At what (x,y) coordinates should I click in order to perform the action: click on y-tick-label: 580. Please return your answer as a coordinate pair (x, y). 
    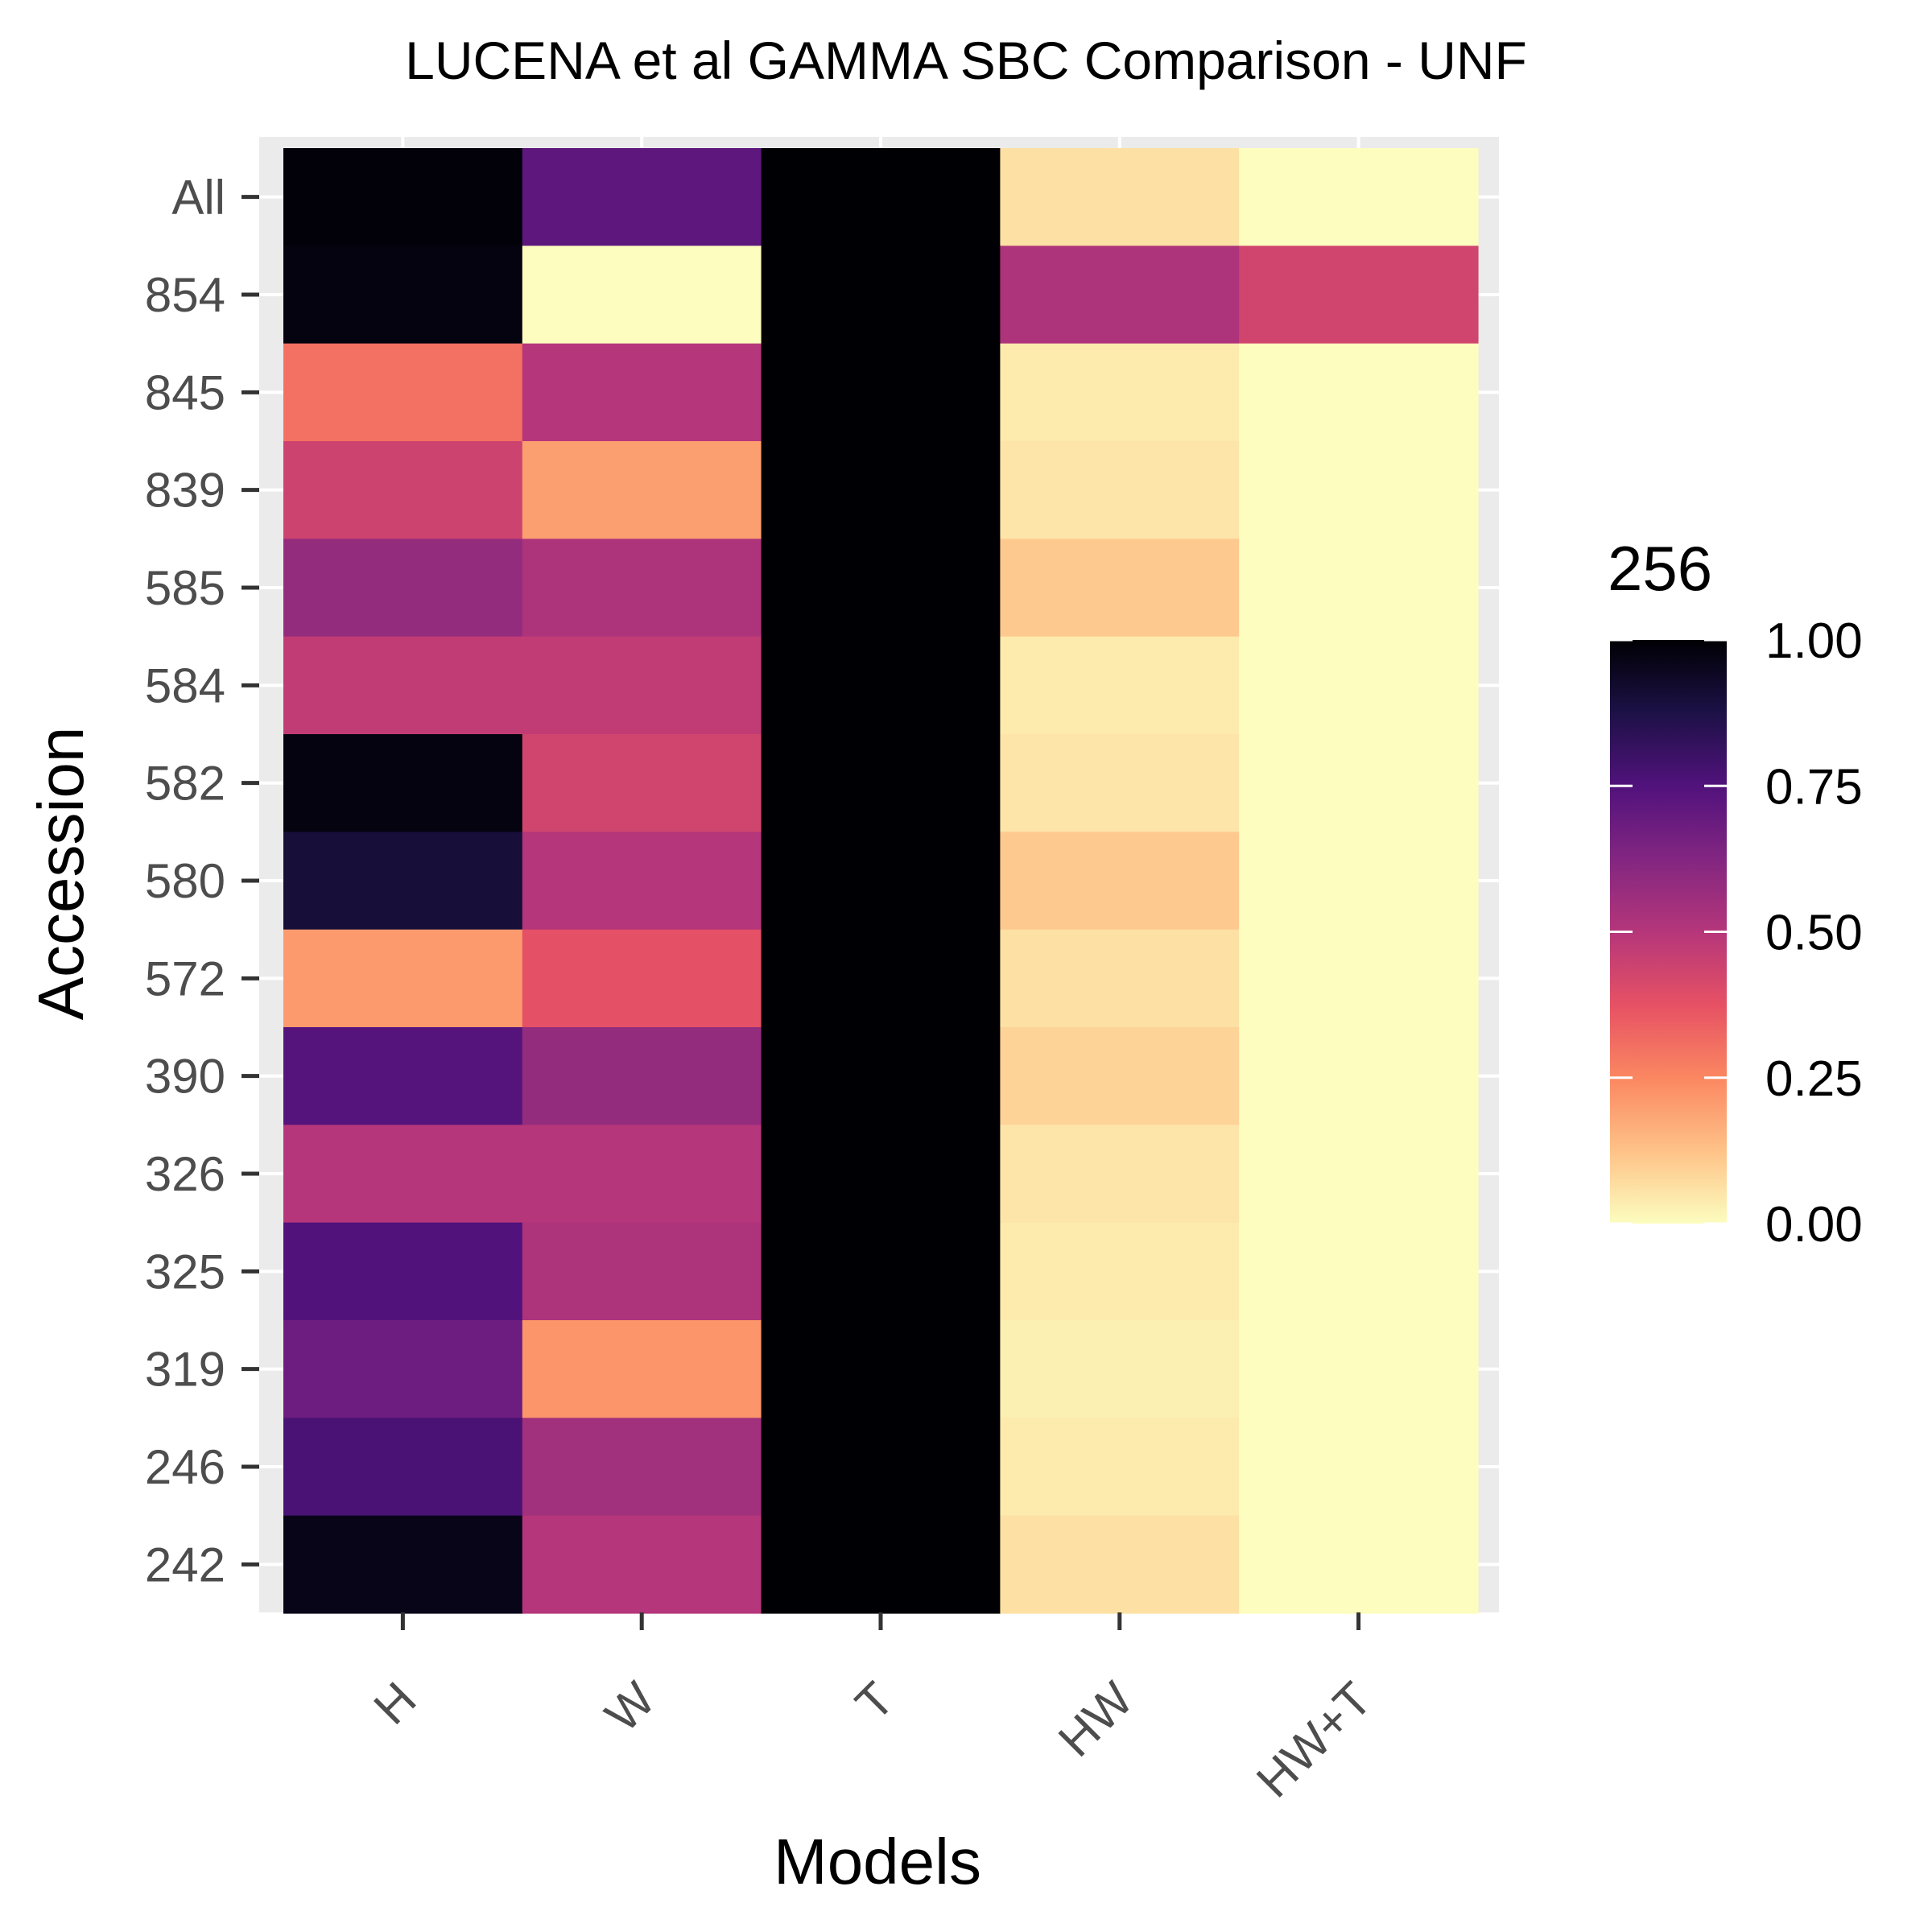
    Looking at the image, I should click on (185, 881).